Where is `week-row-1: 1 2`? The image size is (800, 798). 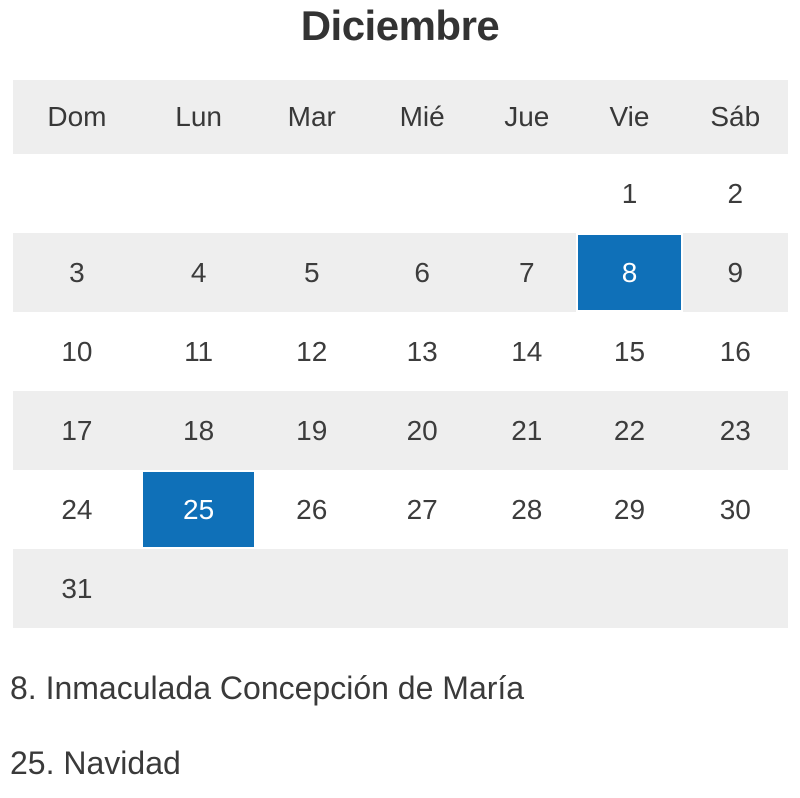
week-row-1: 1 2 is located at coordinates (400, 193).